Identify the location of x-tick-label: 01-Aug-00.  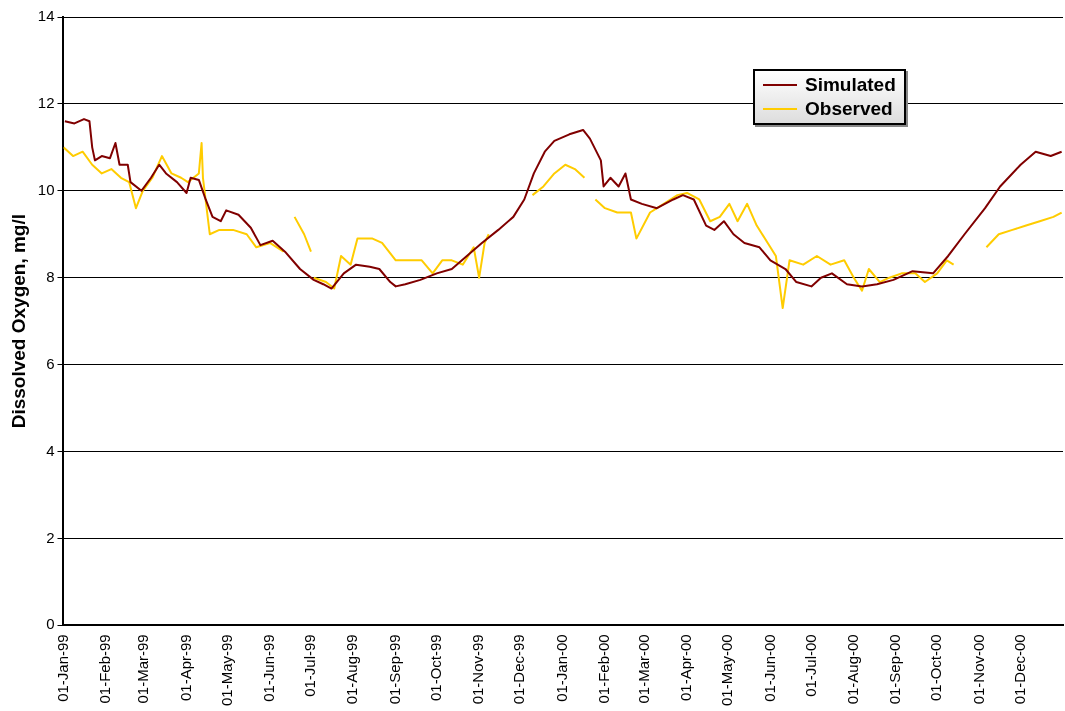
(852, 669).